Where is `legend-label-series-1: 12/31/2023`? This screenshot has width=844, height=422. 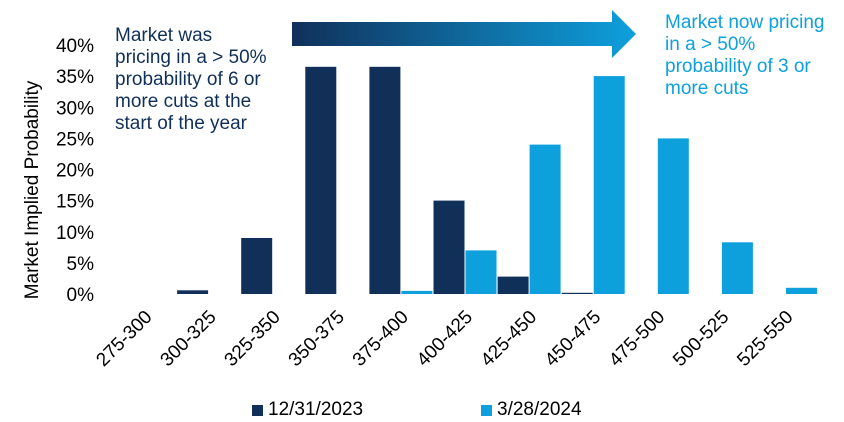 legend-label-series-1: 12/31/2023 is located at coordinates (316, 409).